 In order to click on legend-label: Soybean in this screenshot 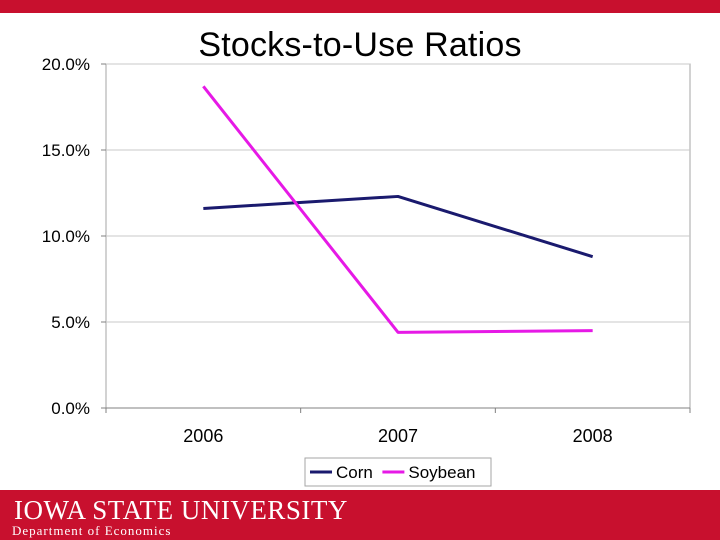, I will do `click(441, 472)`.